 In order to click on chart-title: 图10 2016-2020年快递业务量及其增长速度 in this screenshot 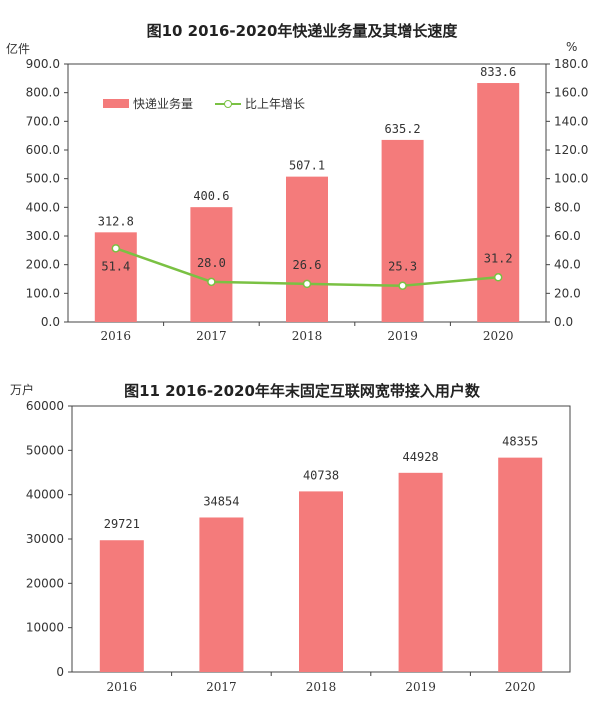, I will do `click(302, 31)`.